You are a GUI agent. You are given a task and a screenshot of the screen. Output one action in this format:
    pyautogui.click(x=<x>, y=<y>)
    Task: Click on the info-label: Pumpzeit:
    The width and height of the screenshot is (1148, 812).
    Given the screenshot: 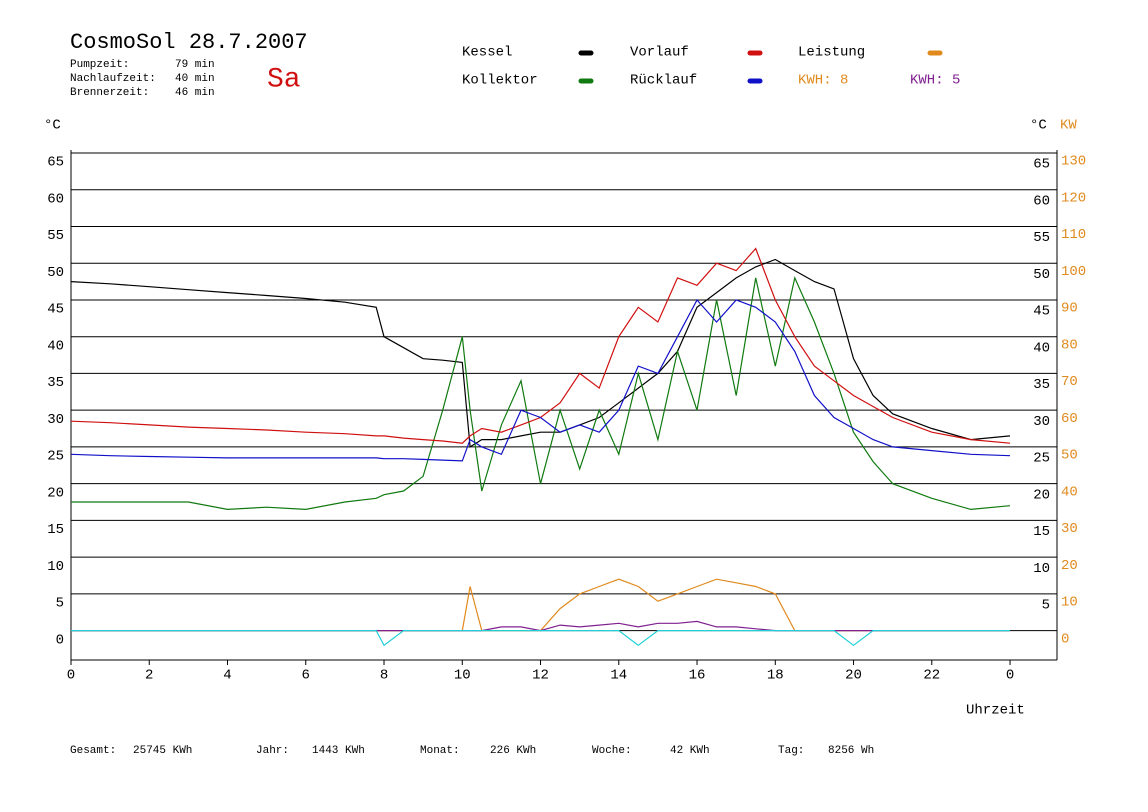 What is the action you would take?
    pyautogui.click(x=99, y=65)
    